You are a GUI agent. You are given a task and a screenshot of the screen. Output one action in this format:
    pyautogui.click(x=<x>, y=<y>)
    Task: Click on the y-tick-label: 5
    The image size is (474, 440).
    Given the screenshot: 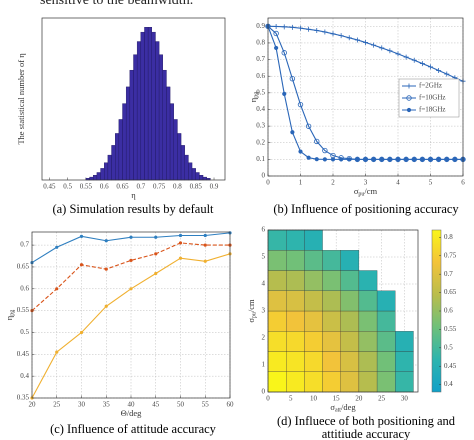 What is the action you would take?
    pyautogui.click(x=264, y=257)
    